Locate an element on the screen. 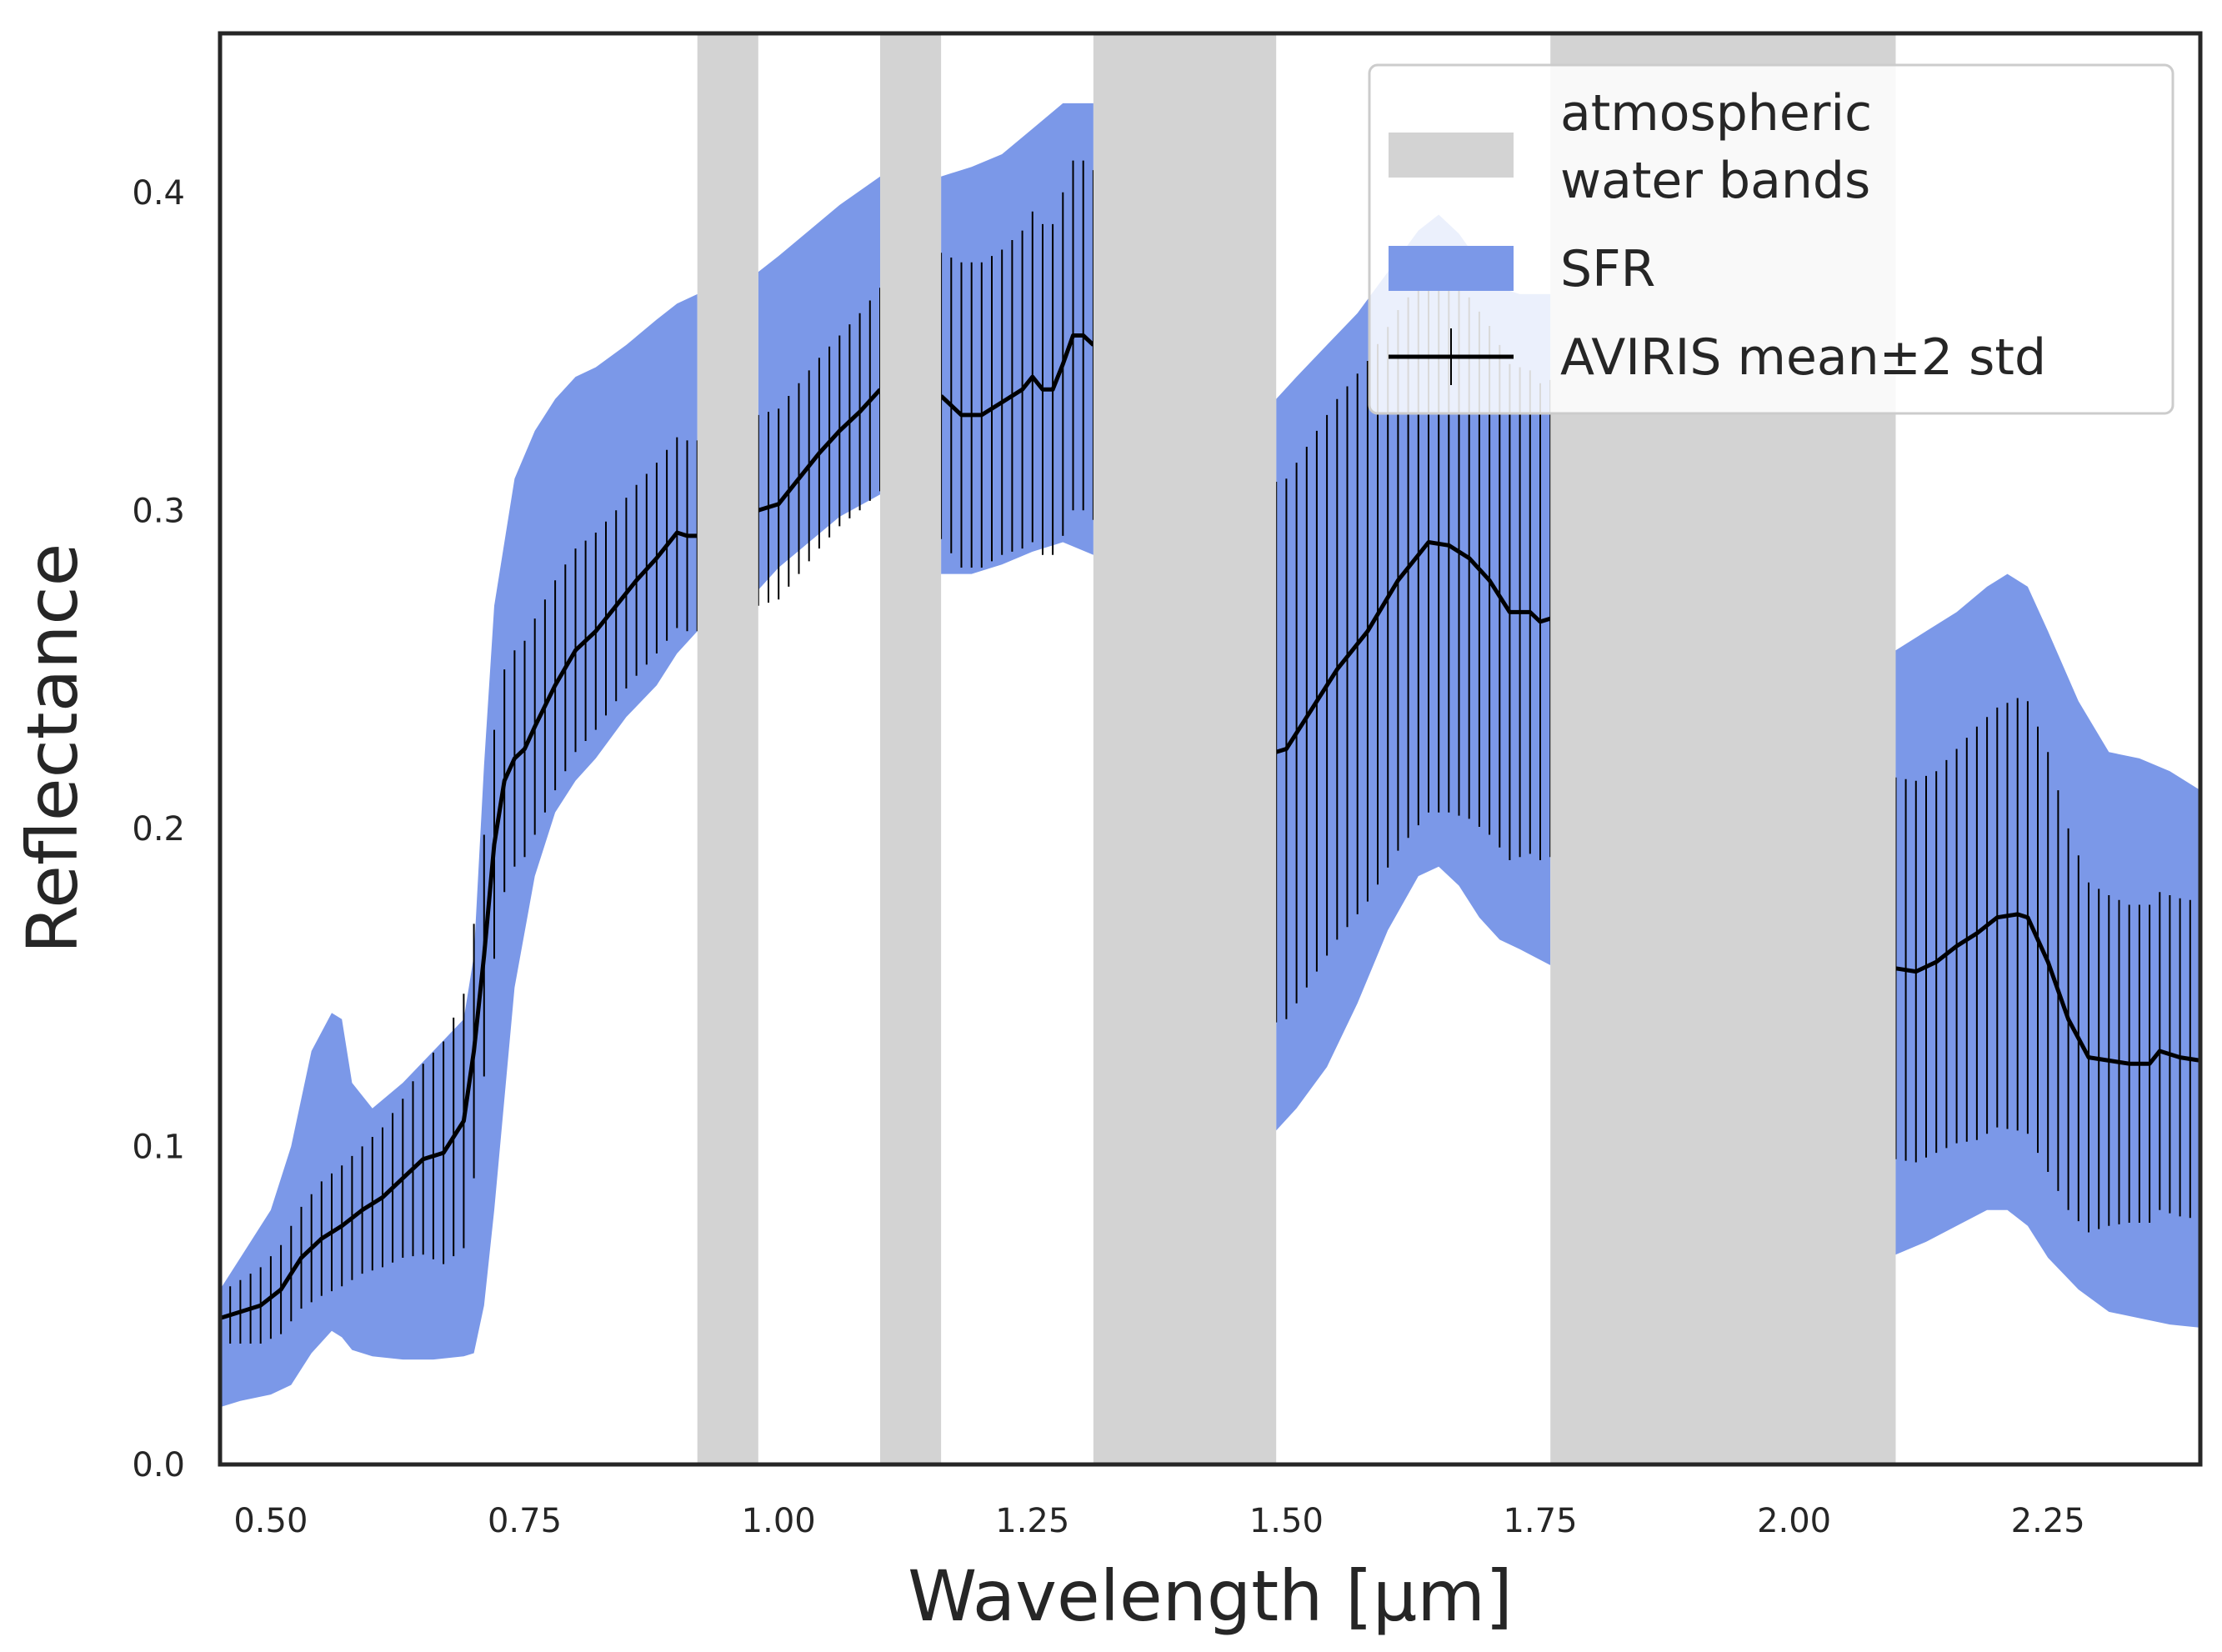 This screenshot has width=2222, height=1652. y-tick-labels: 0.0 0.1 0.2 0.3 0.4 is located at coordinates (158, 829).